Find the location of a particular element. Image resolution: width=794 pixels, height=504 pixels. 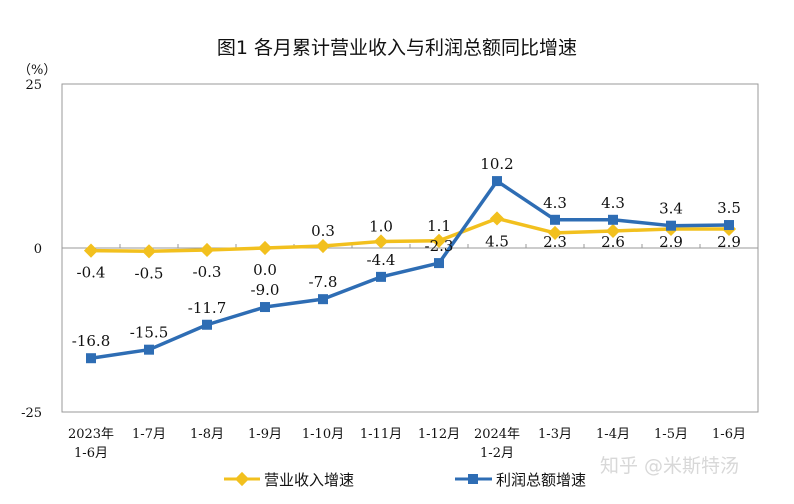

data-label: -16.8 is located at coordinates (91, 341).